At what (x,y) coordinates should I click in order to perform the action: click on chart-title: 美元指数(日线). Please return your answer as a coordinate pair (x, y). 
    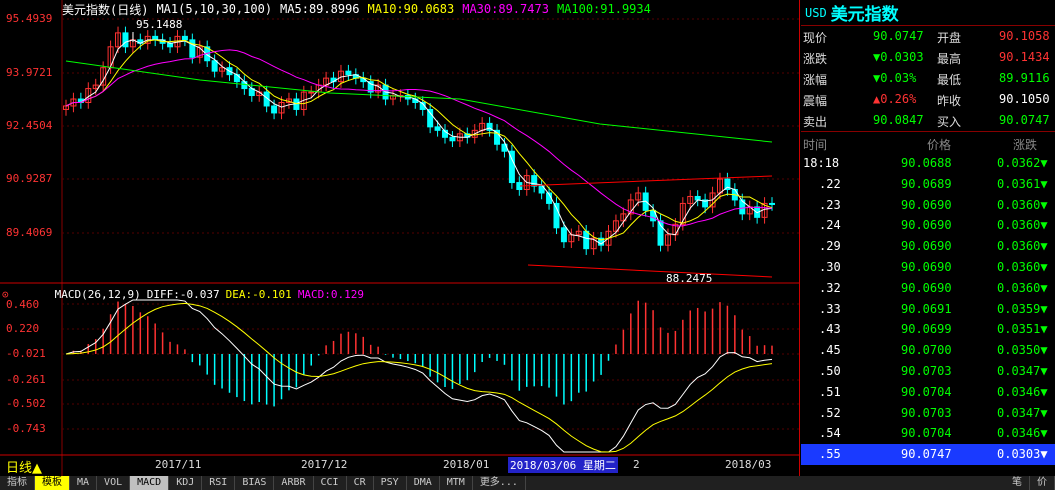
    Looking at the image, I should click on (105, 9).